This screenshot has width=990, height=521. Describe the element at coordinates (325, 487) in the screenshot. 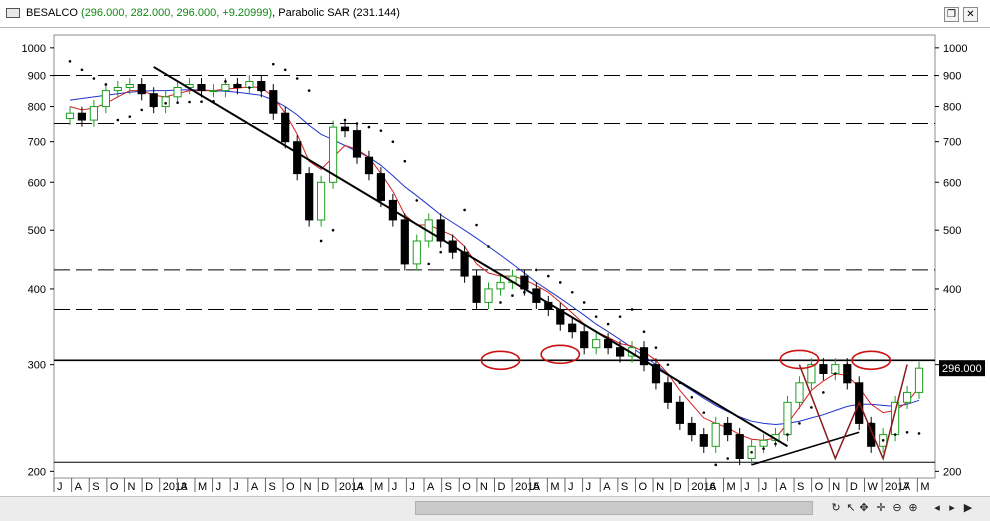

I see `x-tick-label: D` at that location.